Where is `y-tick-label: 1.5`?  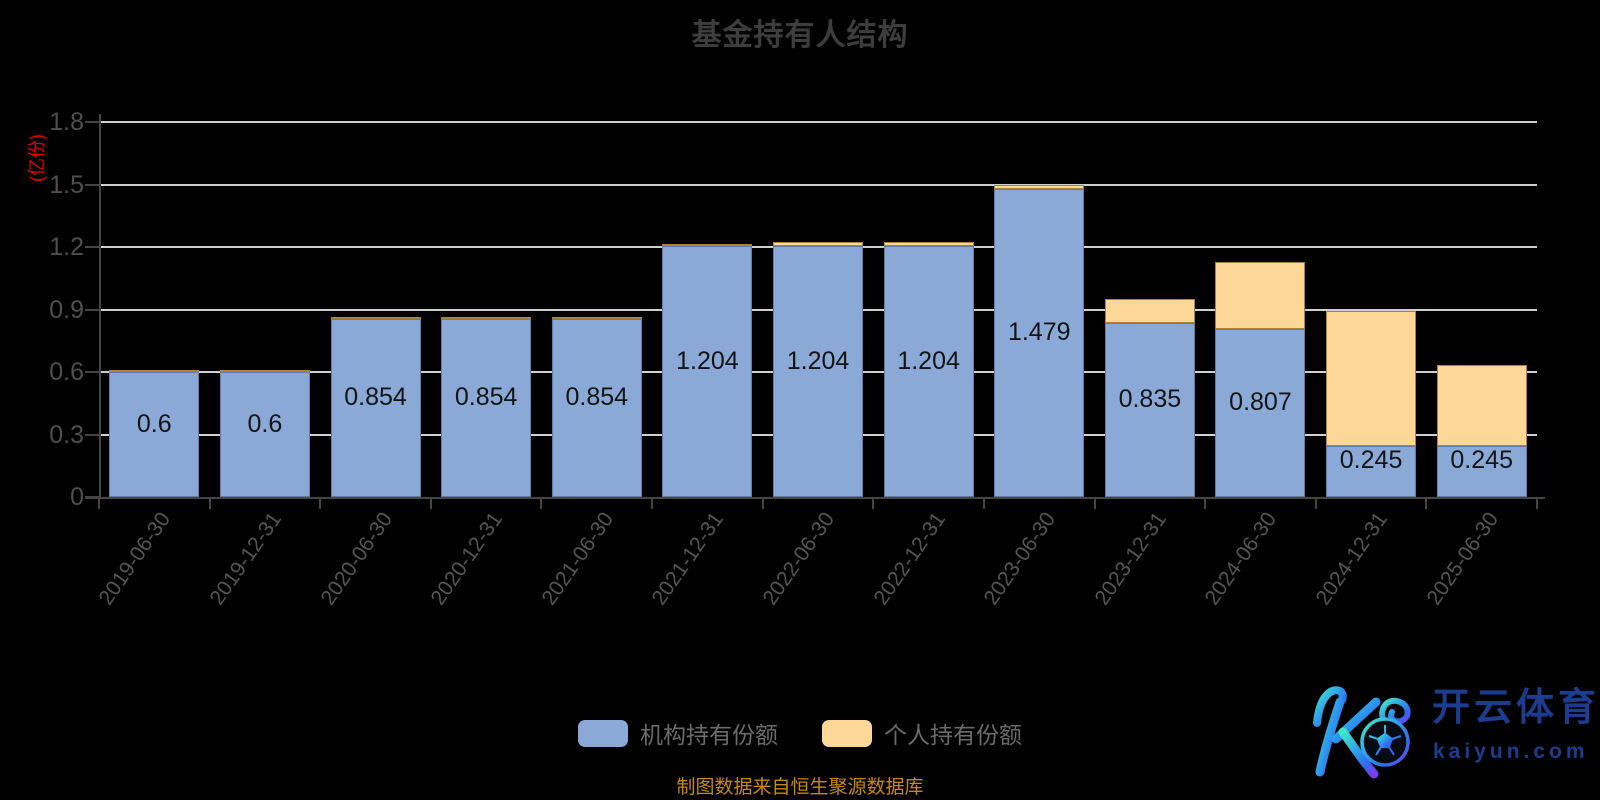
y-tick-label: 1.5 is located at coordinates (66, 184).